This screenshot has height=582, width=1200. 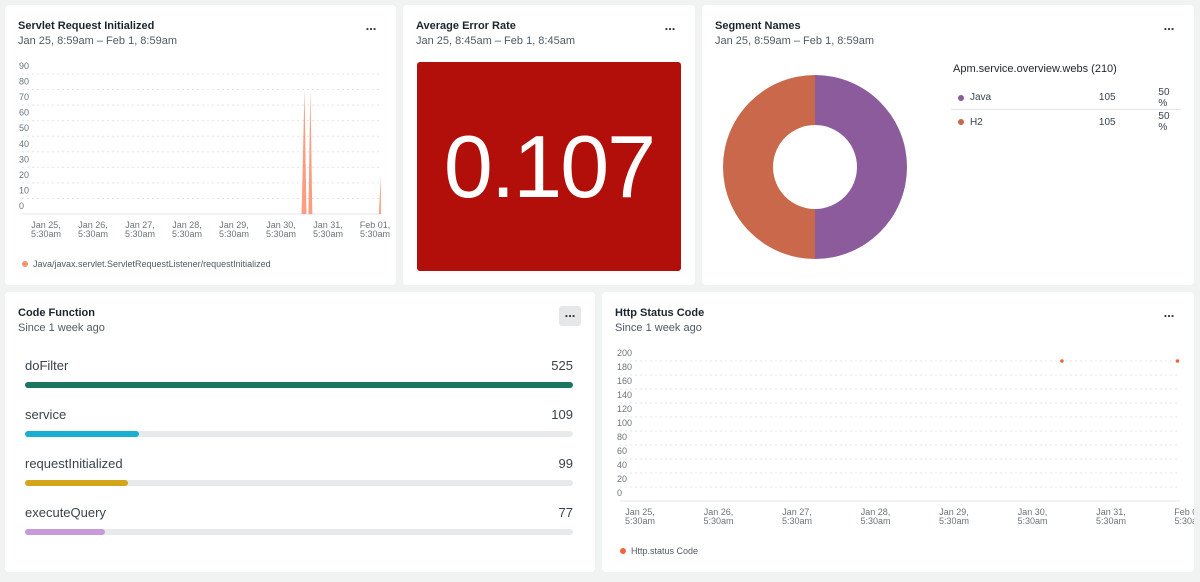 I want to click on y-tick-label: 10, so click(x=24, y=190).